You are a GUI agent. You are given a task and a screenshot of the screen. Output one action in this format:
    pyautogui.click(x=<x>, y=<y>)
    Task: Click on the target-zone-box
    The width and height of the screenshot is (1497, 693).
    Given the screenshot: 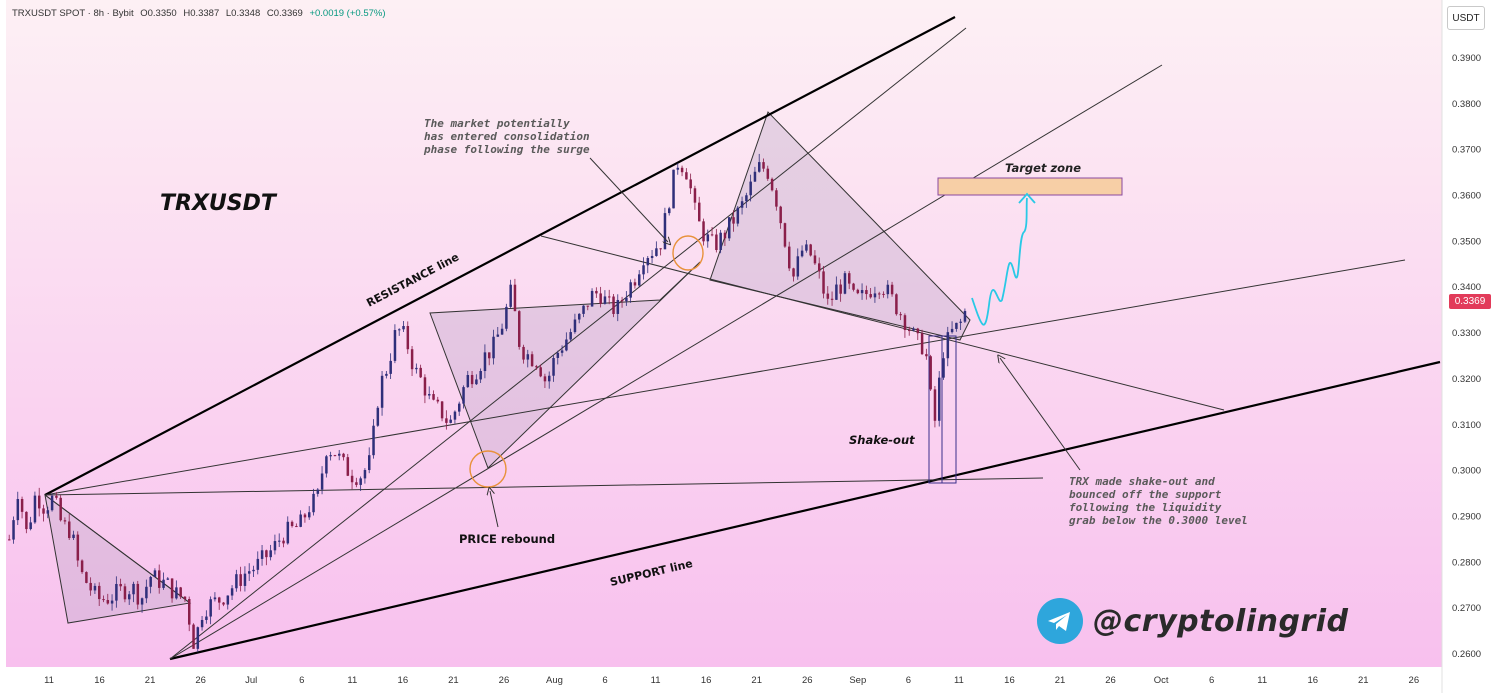 What is the action you would take?
    pyautogui.click(x=1030, y=186)
    